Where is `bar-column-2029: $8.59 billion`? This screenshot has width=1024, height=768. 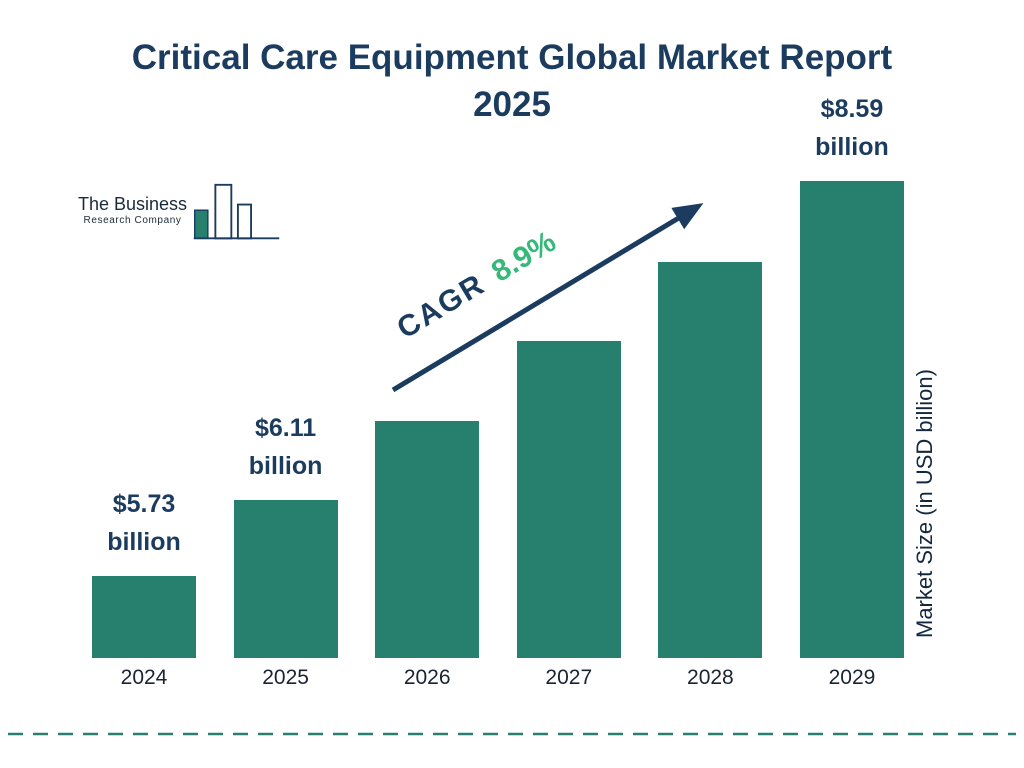 bar-column-2029: $8.59 billion is located at coordinates (851, 374).